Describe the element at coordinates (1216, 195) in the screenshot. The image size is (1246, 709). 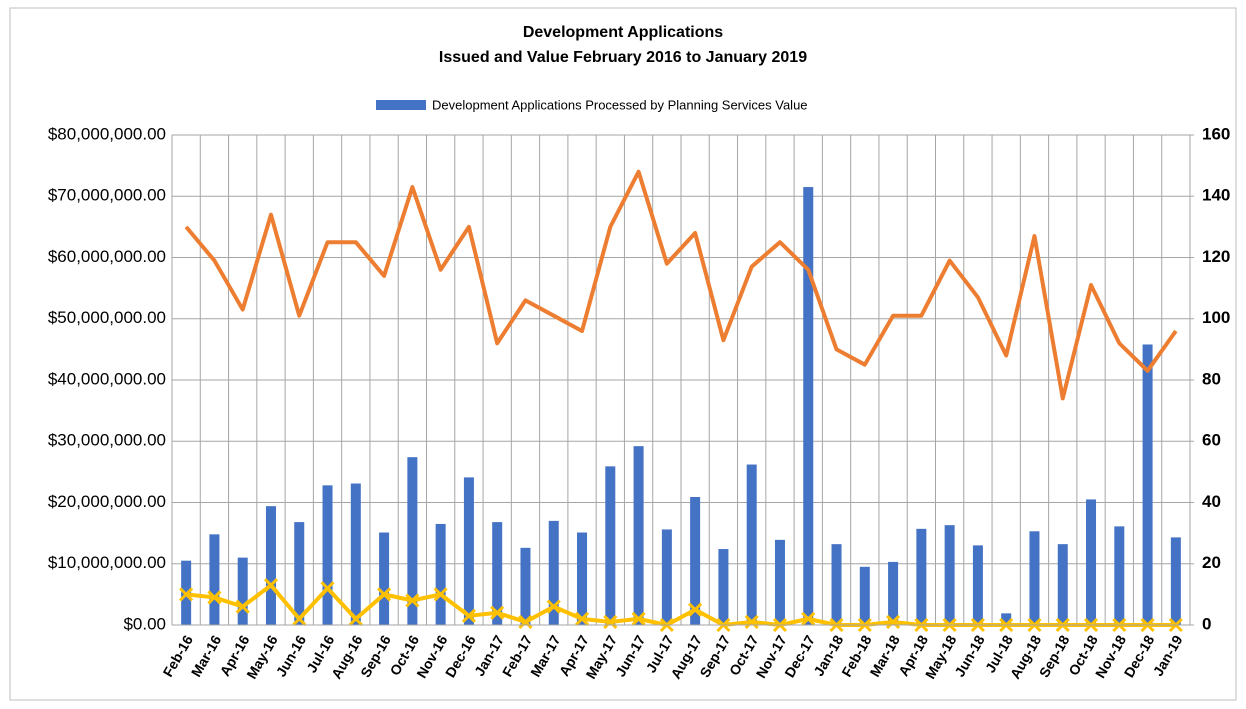
I see `y2-tick-label: 140` at that location.